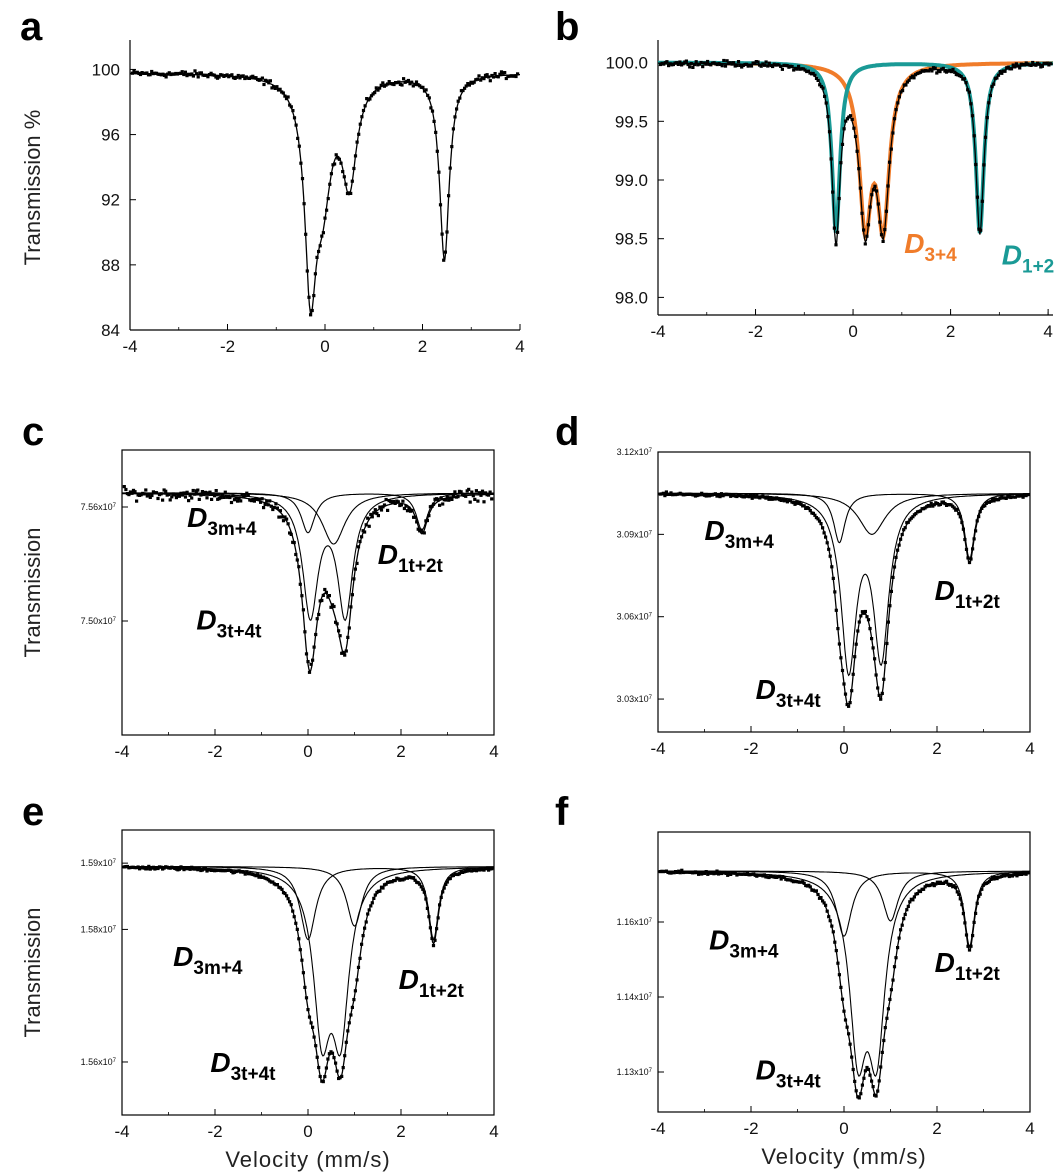 The width and height of the screenshot is (1055, 1173). I want to click on x-tick-label: -2, so click(750, 748).